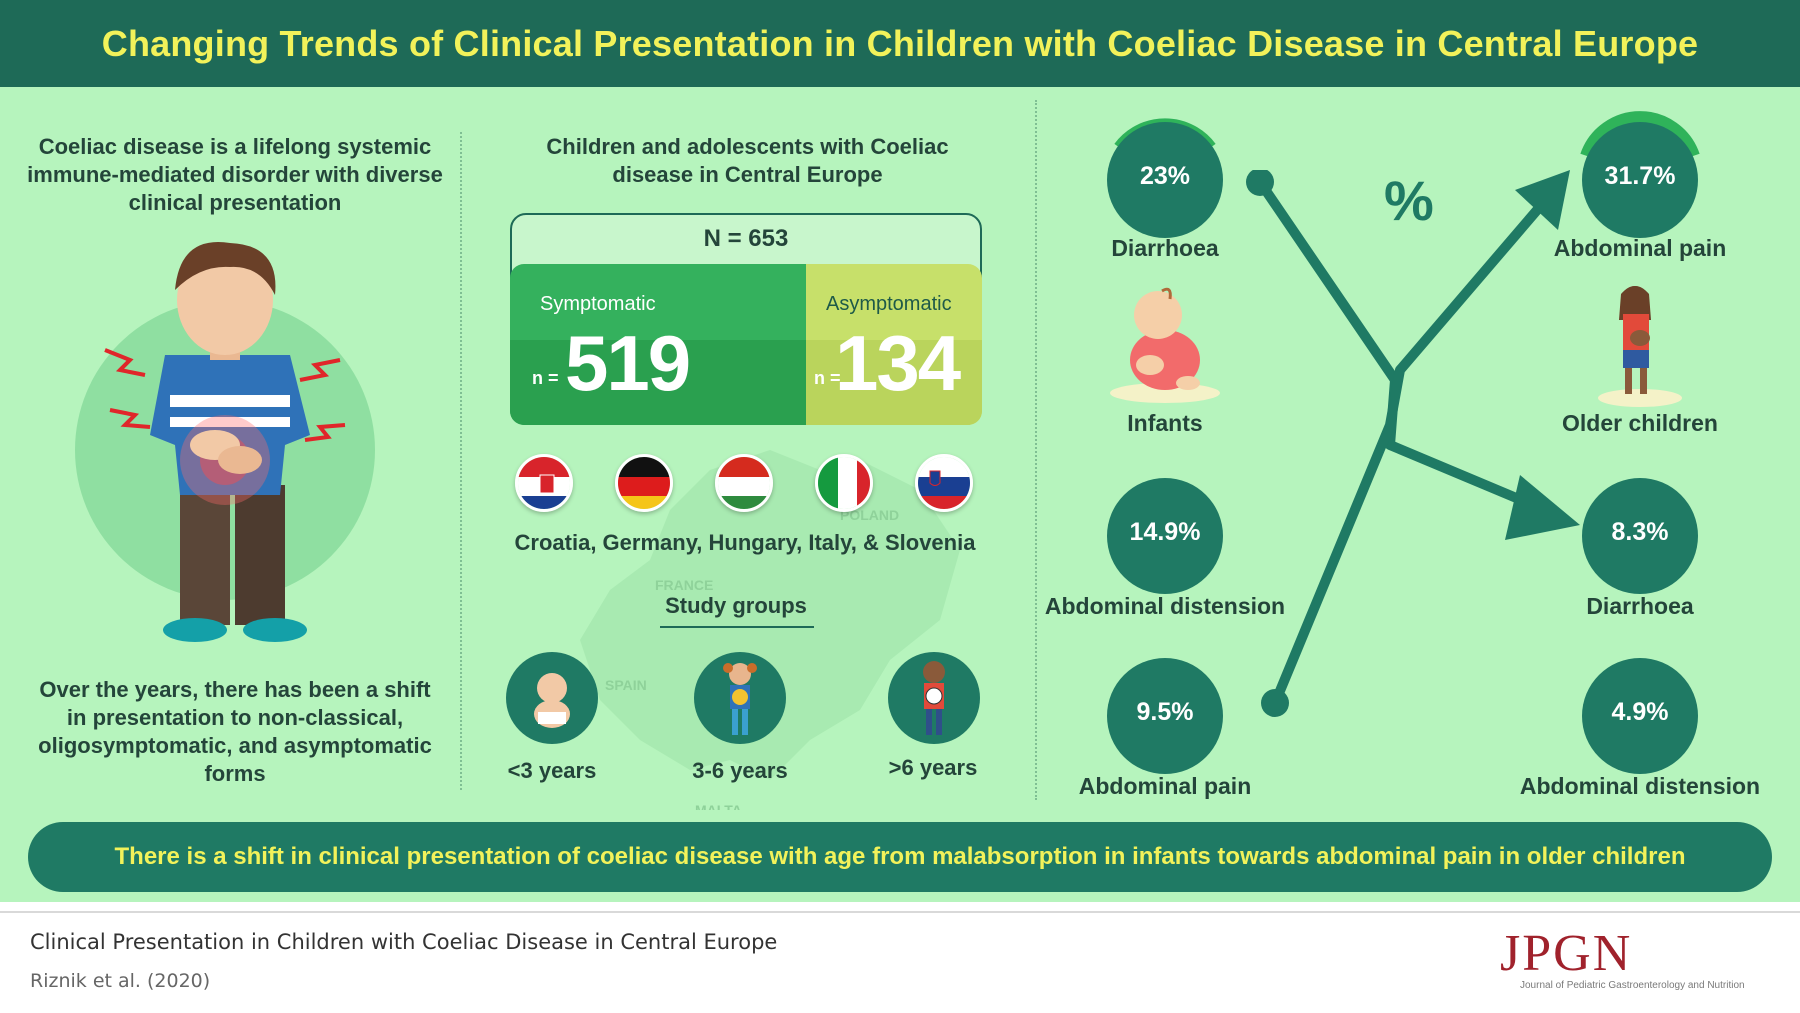  I want to click on age-group-toddler-icon, so click(740, 698).